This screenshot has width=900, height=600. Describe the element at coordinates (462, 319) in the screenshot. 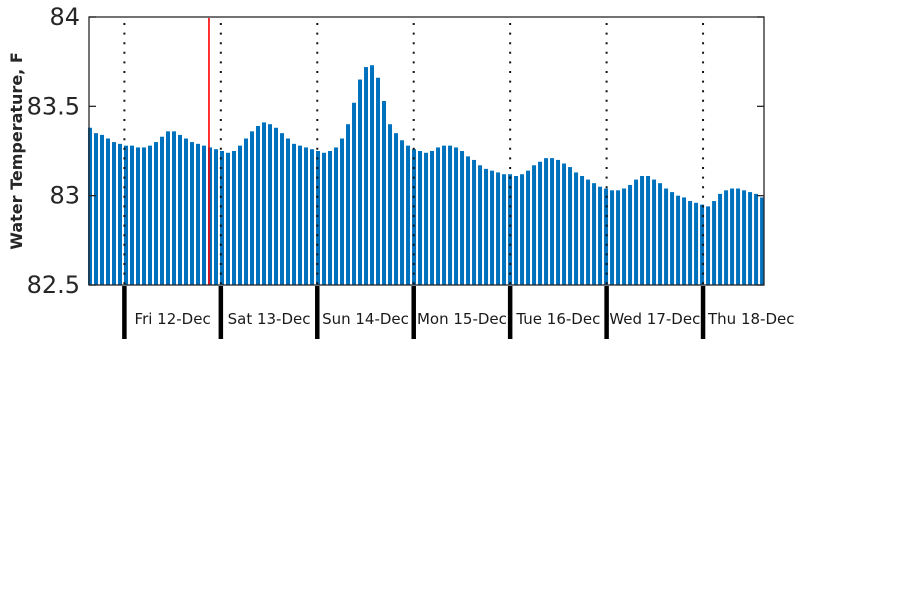

I see `day-label: Mon 15-Dec` at that location.